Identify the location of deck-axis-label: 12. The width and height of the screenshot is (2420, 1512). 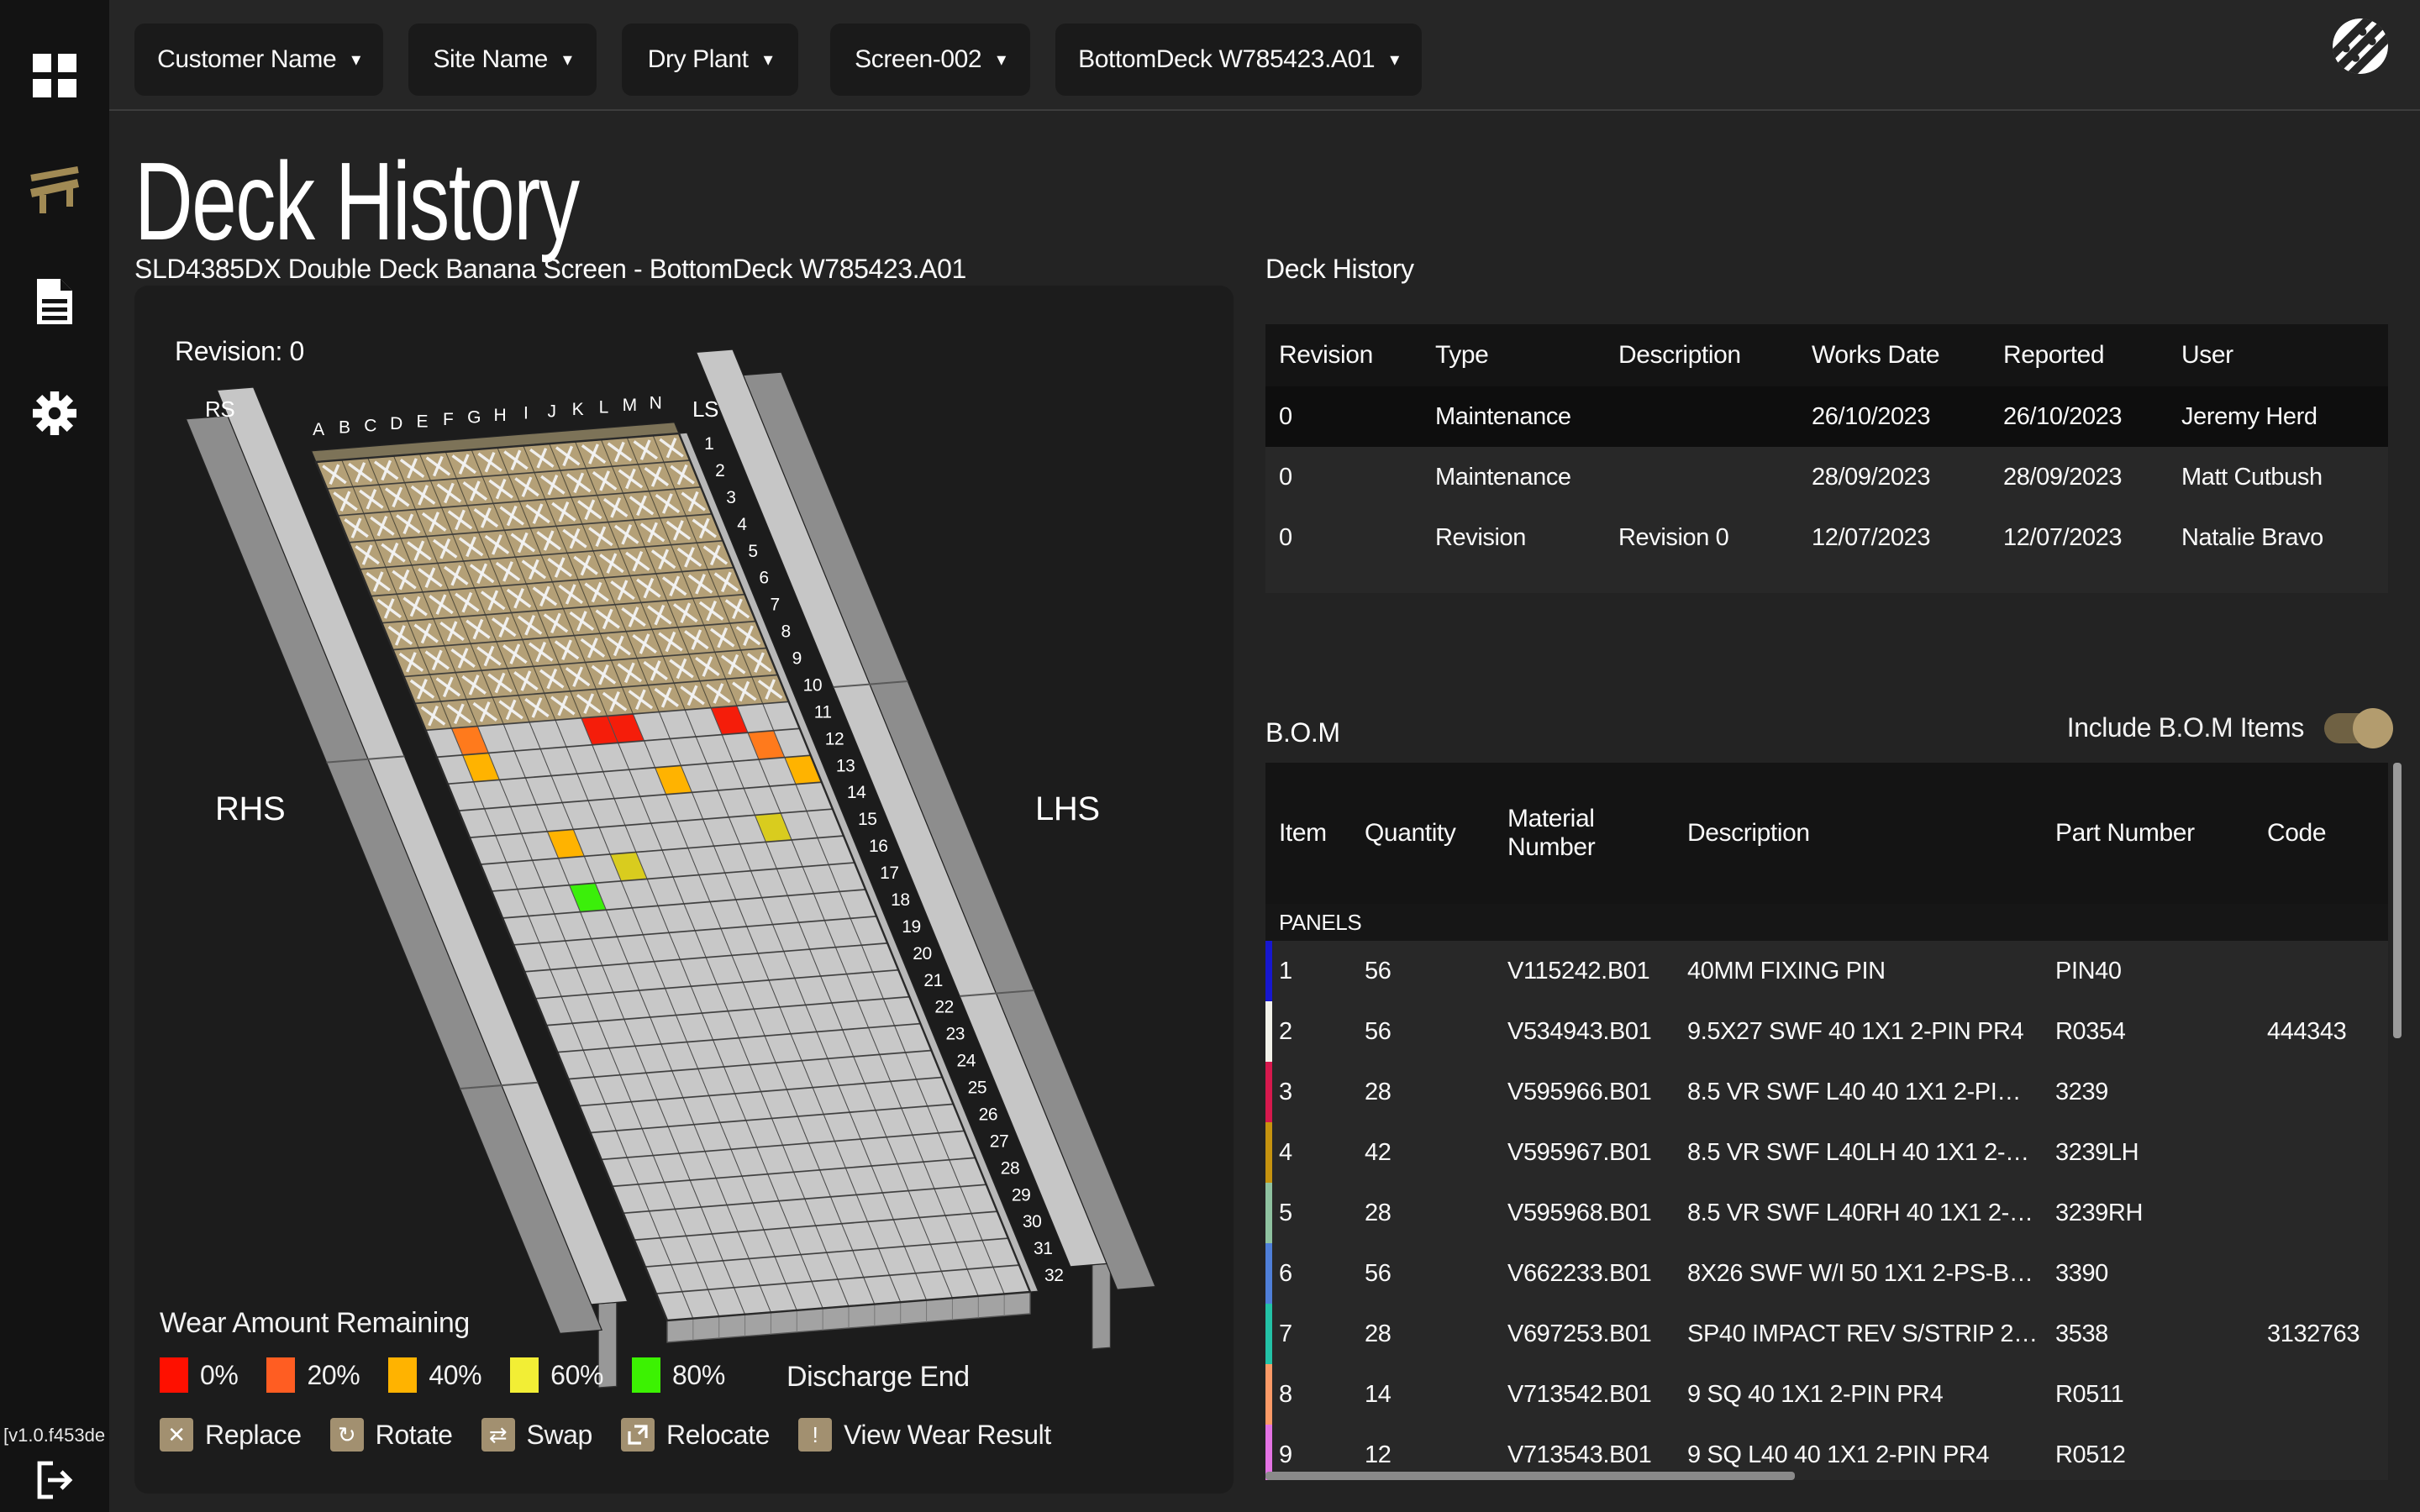
(834, 738).